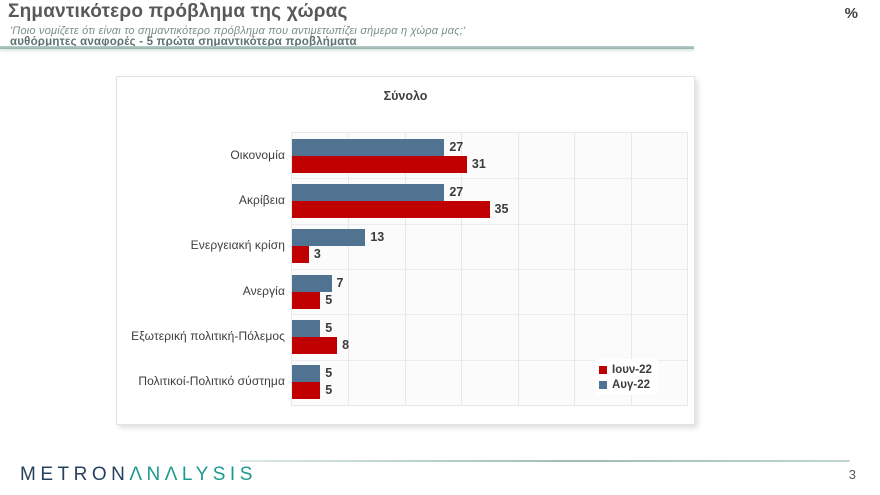  Describe the element at coordinates (377, 237) in the screenshot. I see `bar-value-label: 13` at that location.